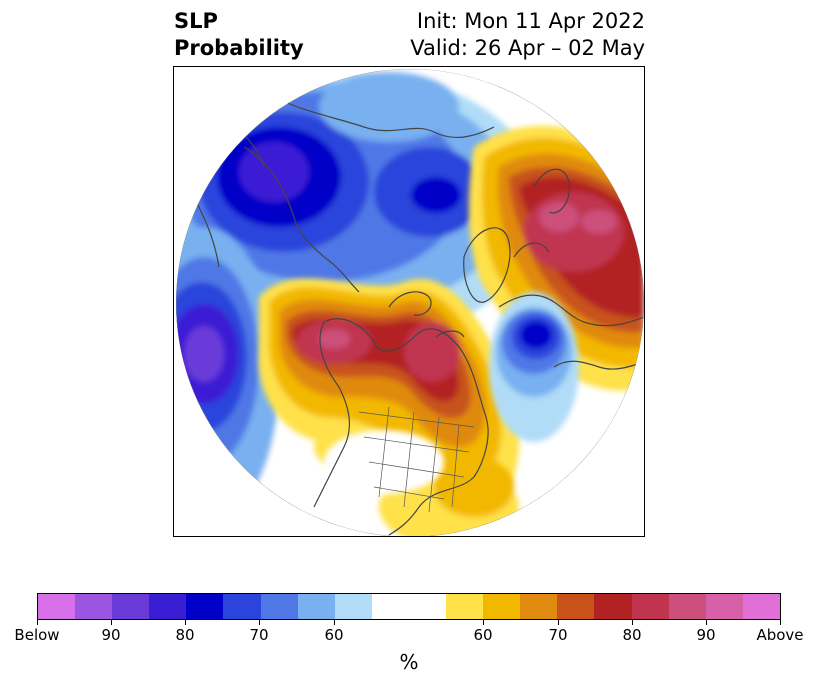 This screenshot has height=686, width=819. Describe the element at coordinates (239, 48) in the screenshot. I see `title-quantity: Probability` at that location.